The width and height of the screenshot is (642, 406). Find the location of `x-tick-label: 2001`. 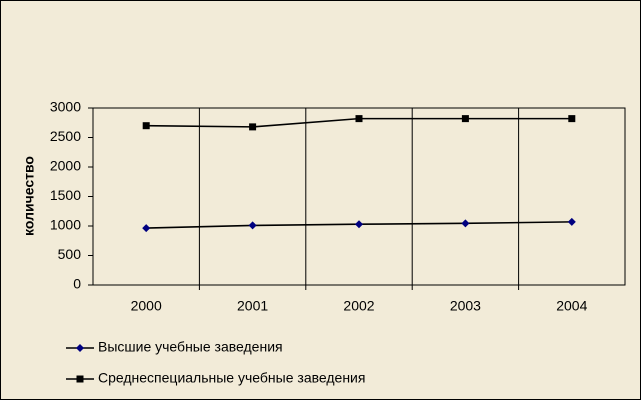

x-tick-label: 2001 is located at coordinates (252, 306).